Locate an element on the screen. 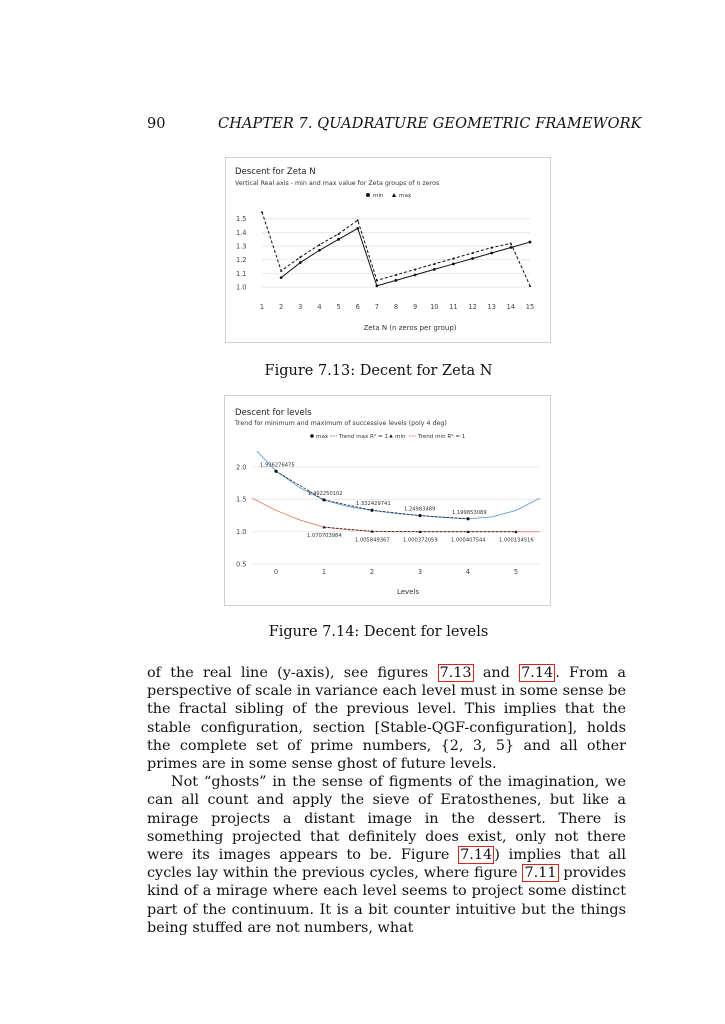 This screenshot has width=725, height=1024. data-label-min: 1.000134516 is located at coordinates (516, 541).